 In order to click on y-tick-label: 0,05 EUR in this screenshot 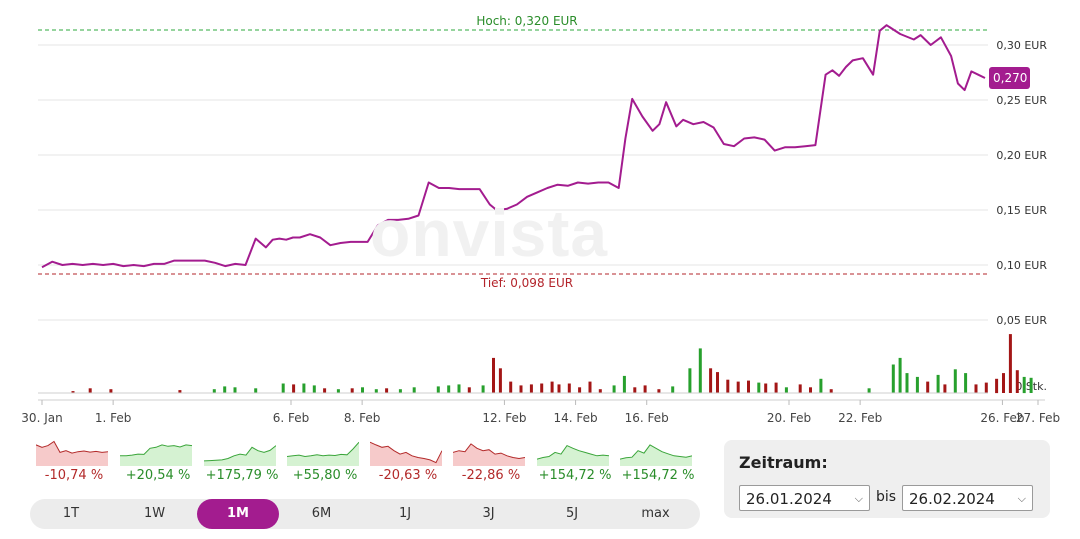, I will do `click(1021, 320)`.